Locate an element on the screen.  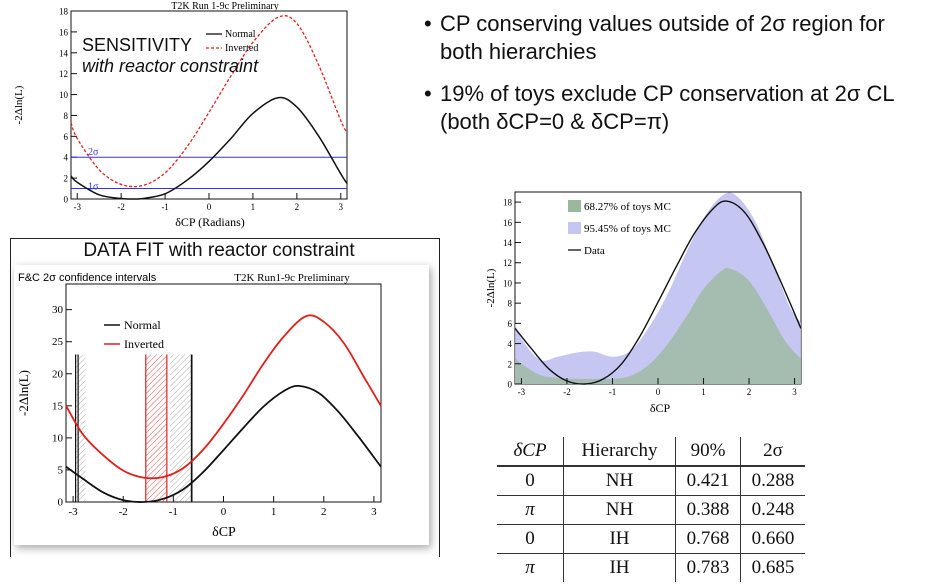
y-tick-label: 4 is located at coordinates (510, 344).